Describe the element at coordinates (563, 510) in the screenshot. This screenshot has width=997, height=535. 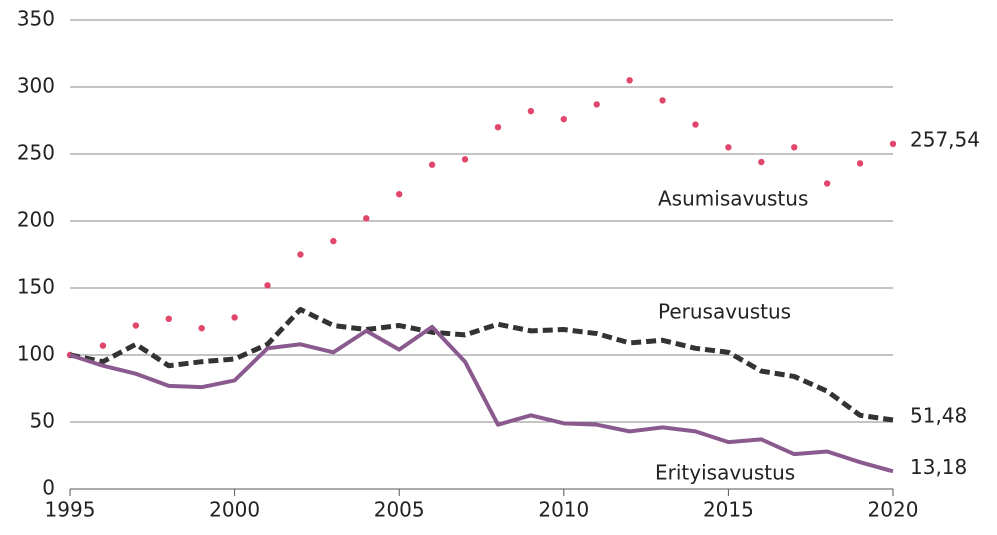
I see `x-tick-label: 2010` at that location.